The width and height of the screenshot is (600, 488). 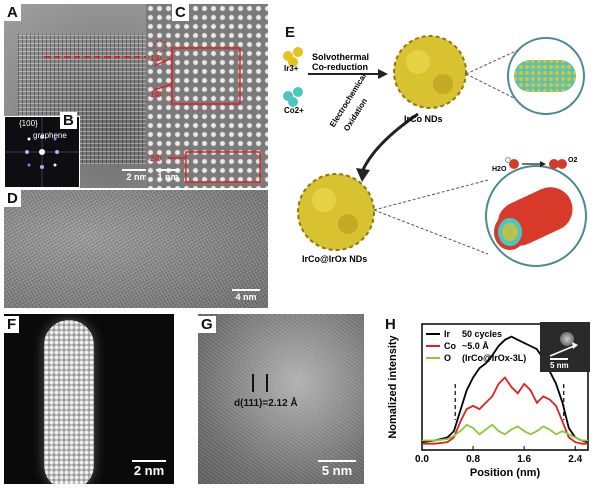 I want to click on co-ion-cluster, so click(x=293, y=97).